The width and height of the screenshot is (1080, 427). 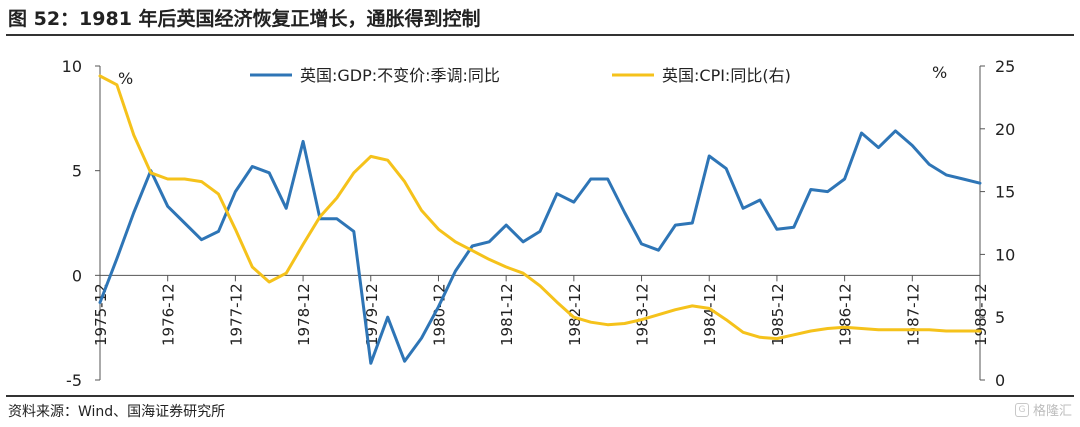 I want to click on bottom-rule, so click(x=540, y=396).